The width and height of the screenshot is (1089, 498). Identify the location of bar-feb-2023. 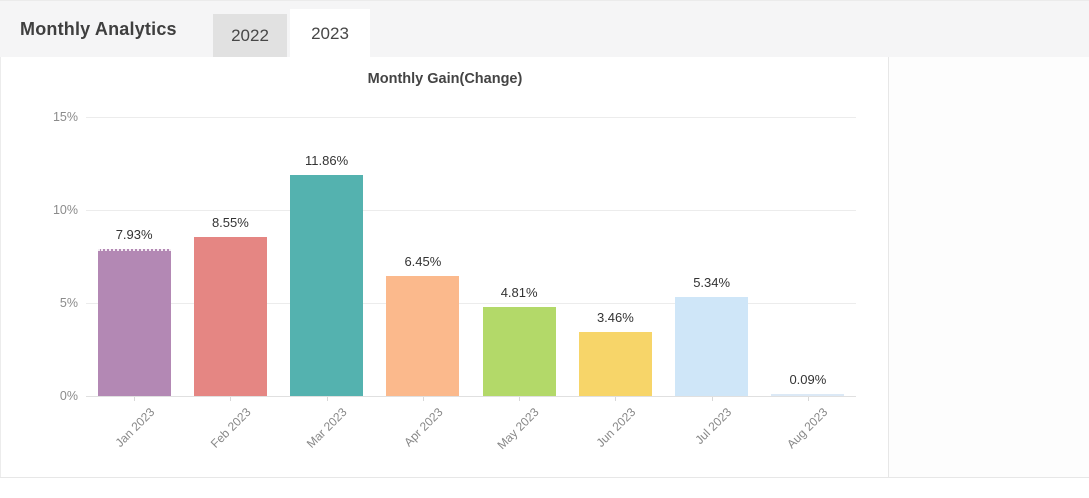
(230, 316).